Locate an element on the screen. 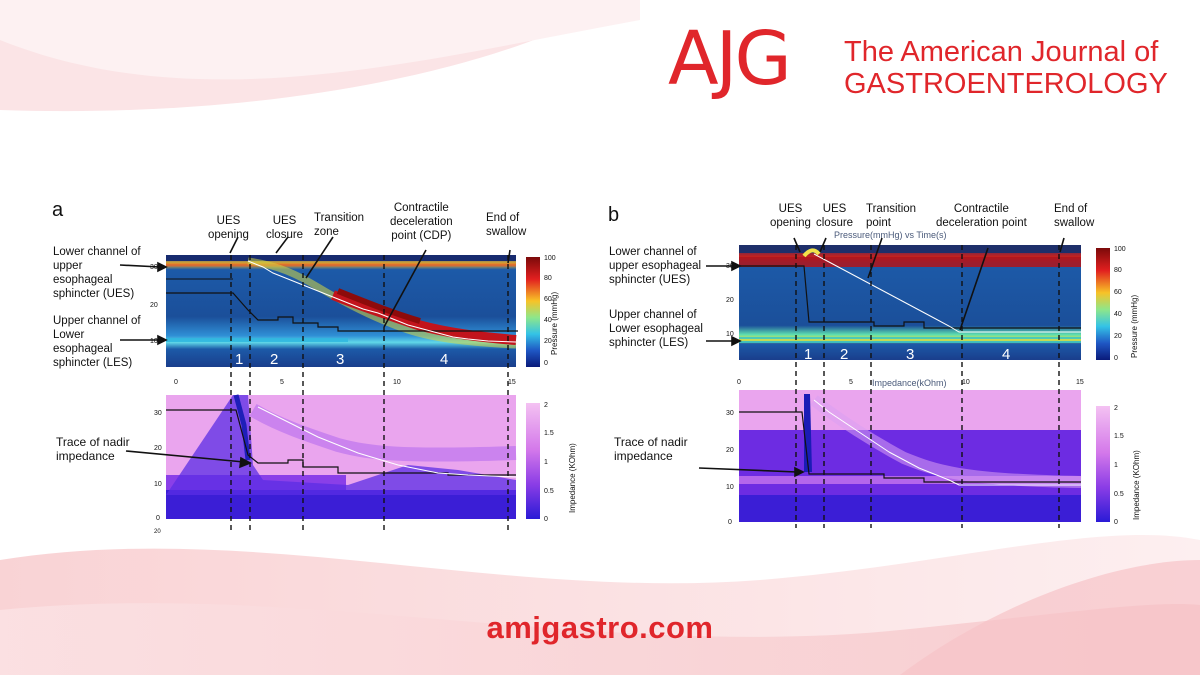 The image size is (1200, 675). label-cdp: Contractile deceleration point (CDP) is located at coordinates (421, 222).